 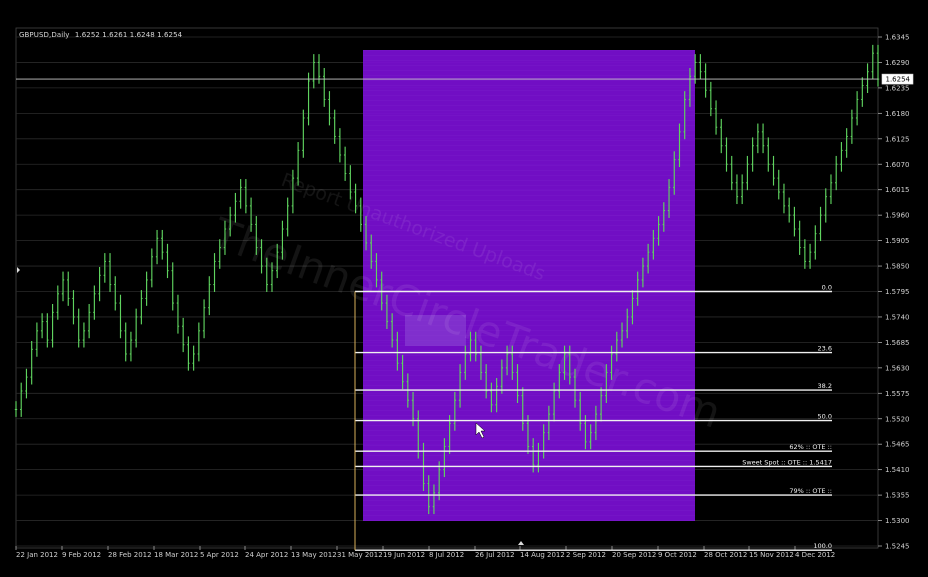 What do you see at coordinates (771, 555) in the screenshot?
I see `x-tick-label: 15 Nov 2012` at bounding box center [771, 555].